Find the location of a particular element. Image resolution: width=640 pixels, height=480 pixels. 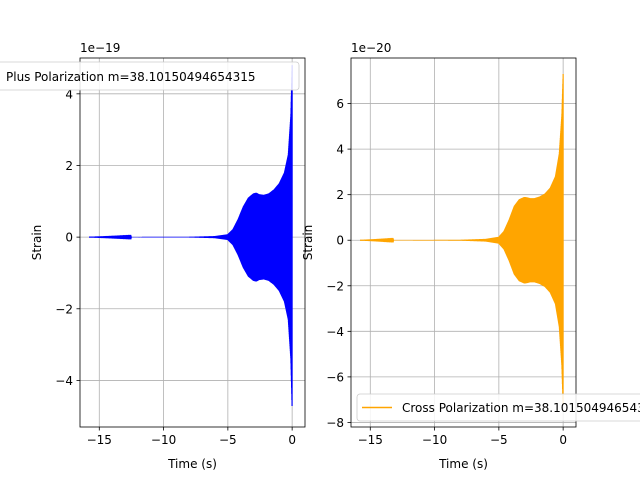

y-tick-label: −6 is located at coordinates (335, 377).